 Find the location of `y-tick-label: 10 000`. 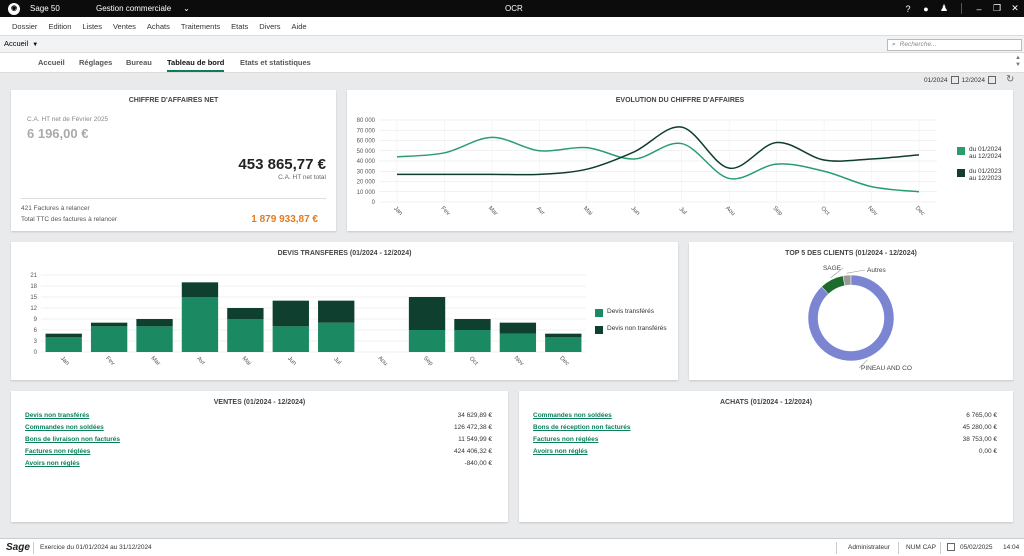

y-tick-label: 10 000 is located at coordinates (366, 193).